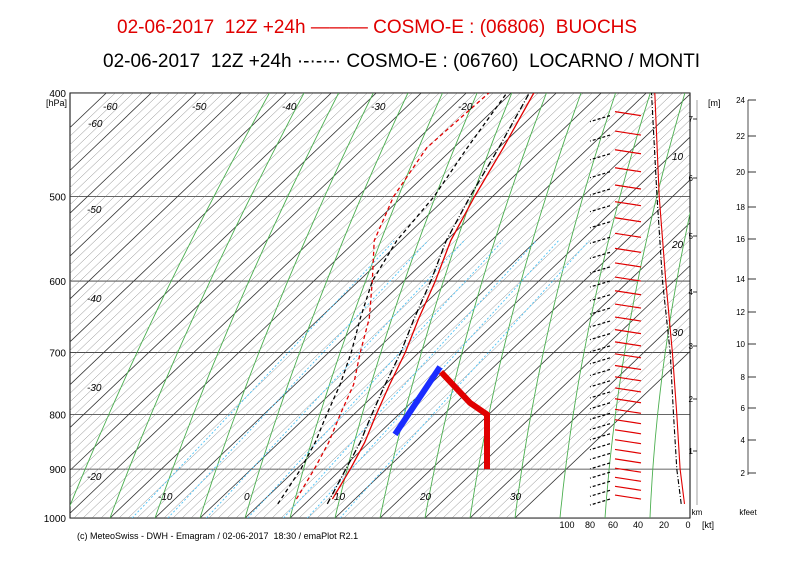 This screenshot has height=565, width=800. Describe the element at coordinates (708, 525) in the screenshot. I see `wind-unit-label: [kt]` at that location.